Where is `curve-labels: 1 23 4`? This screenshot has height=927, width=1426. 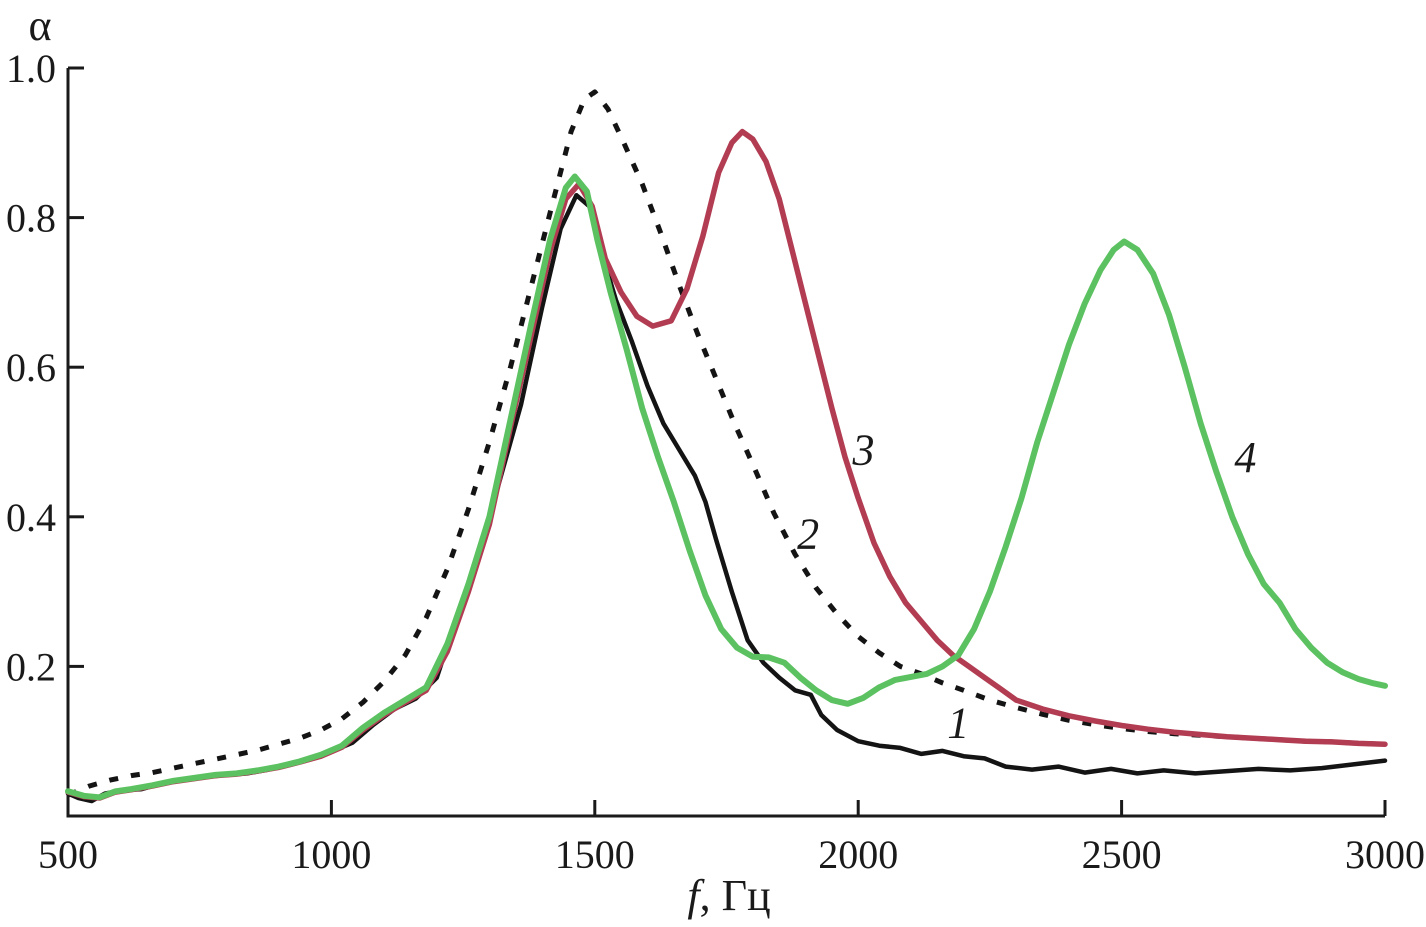 curve-labels: 1 23 4 is located at coordinates (1026, 586).